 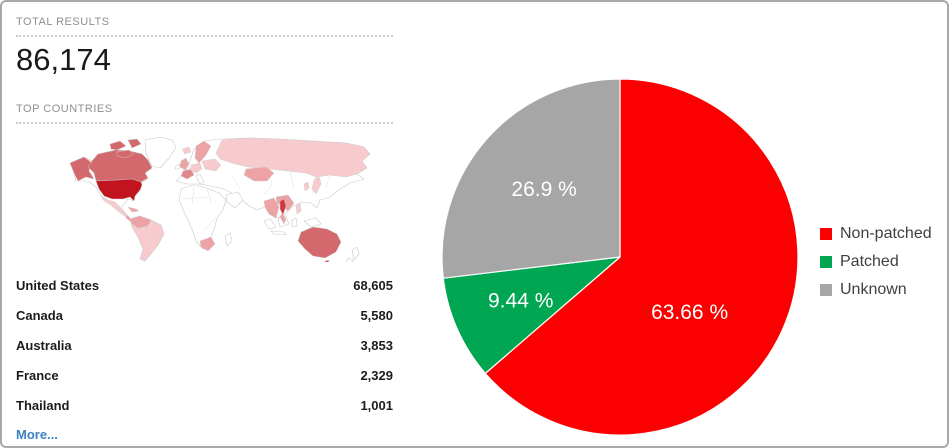 What do you see at coordinates (211, 164) in the screenshot?
I see `map-region-eastern-europe` at bounding box center [211, 164].